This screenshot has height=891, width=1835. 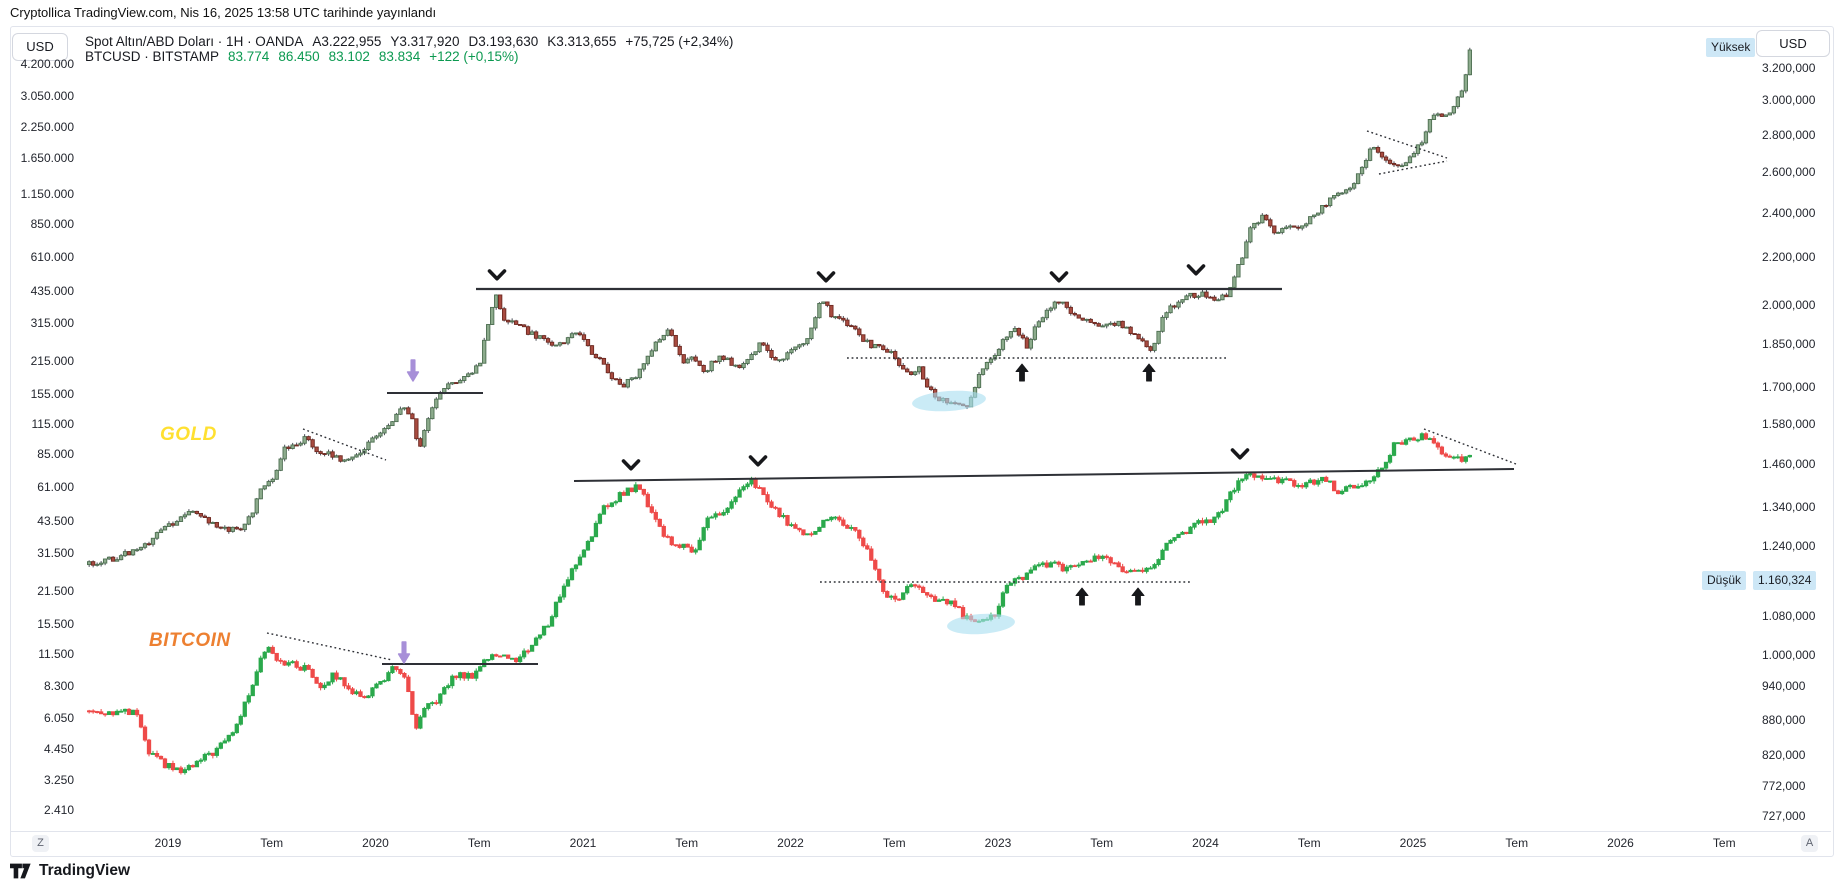 What do you see at coordinates (1793, 43) in the screenshot?
I see `right-currency-button: USD` at bounding box center [1793, 43].